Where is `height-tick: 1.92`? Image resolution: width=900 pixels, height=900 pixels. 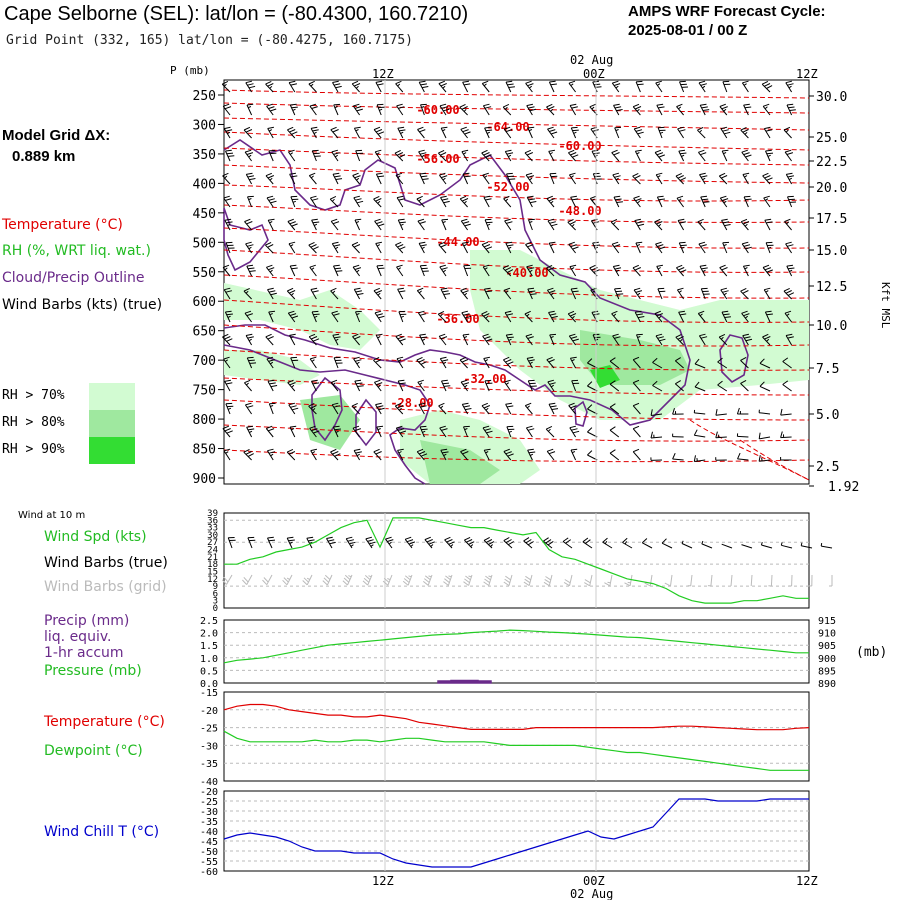 height-tick: 1.92 is located at coordinates (843, 487).